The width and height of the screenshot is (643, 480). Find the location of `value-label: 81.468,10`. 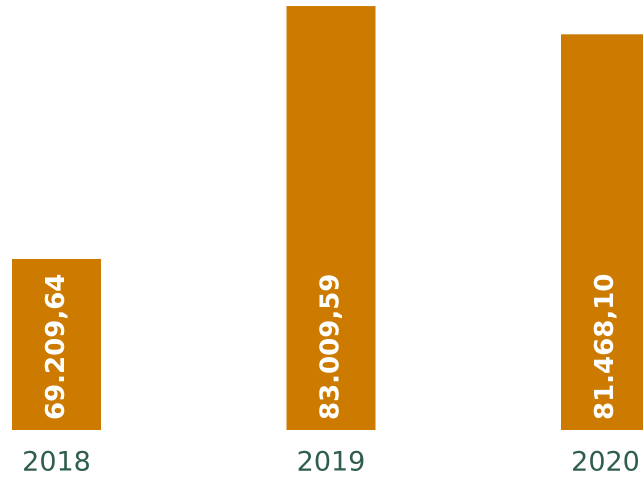

value-label: 81.468,10 is located at coordinates (605, 347).